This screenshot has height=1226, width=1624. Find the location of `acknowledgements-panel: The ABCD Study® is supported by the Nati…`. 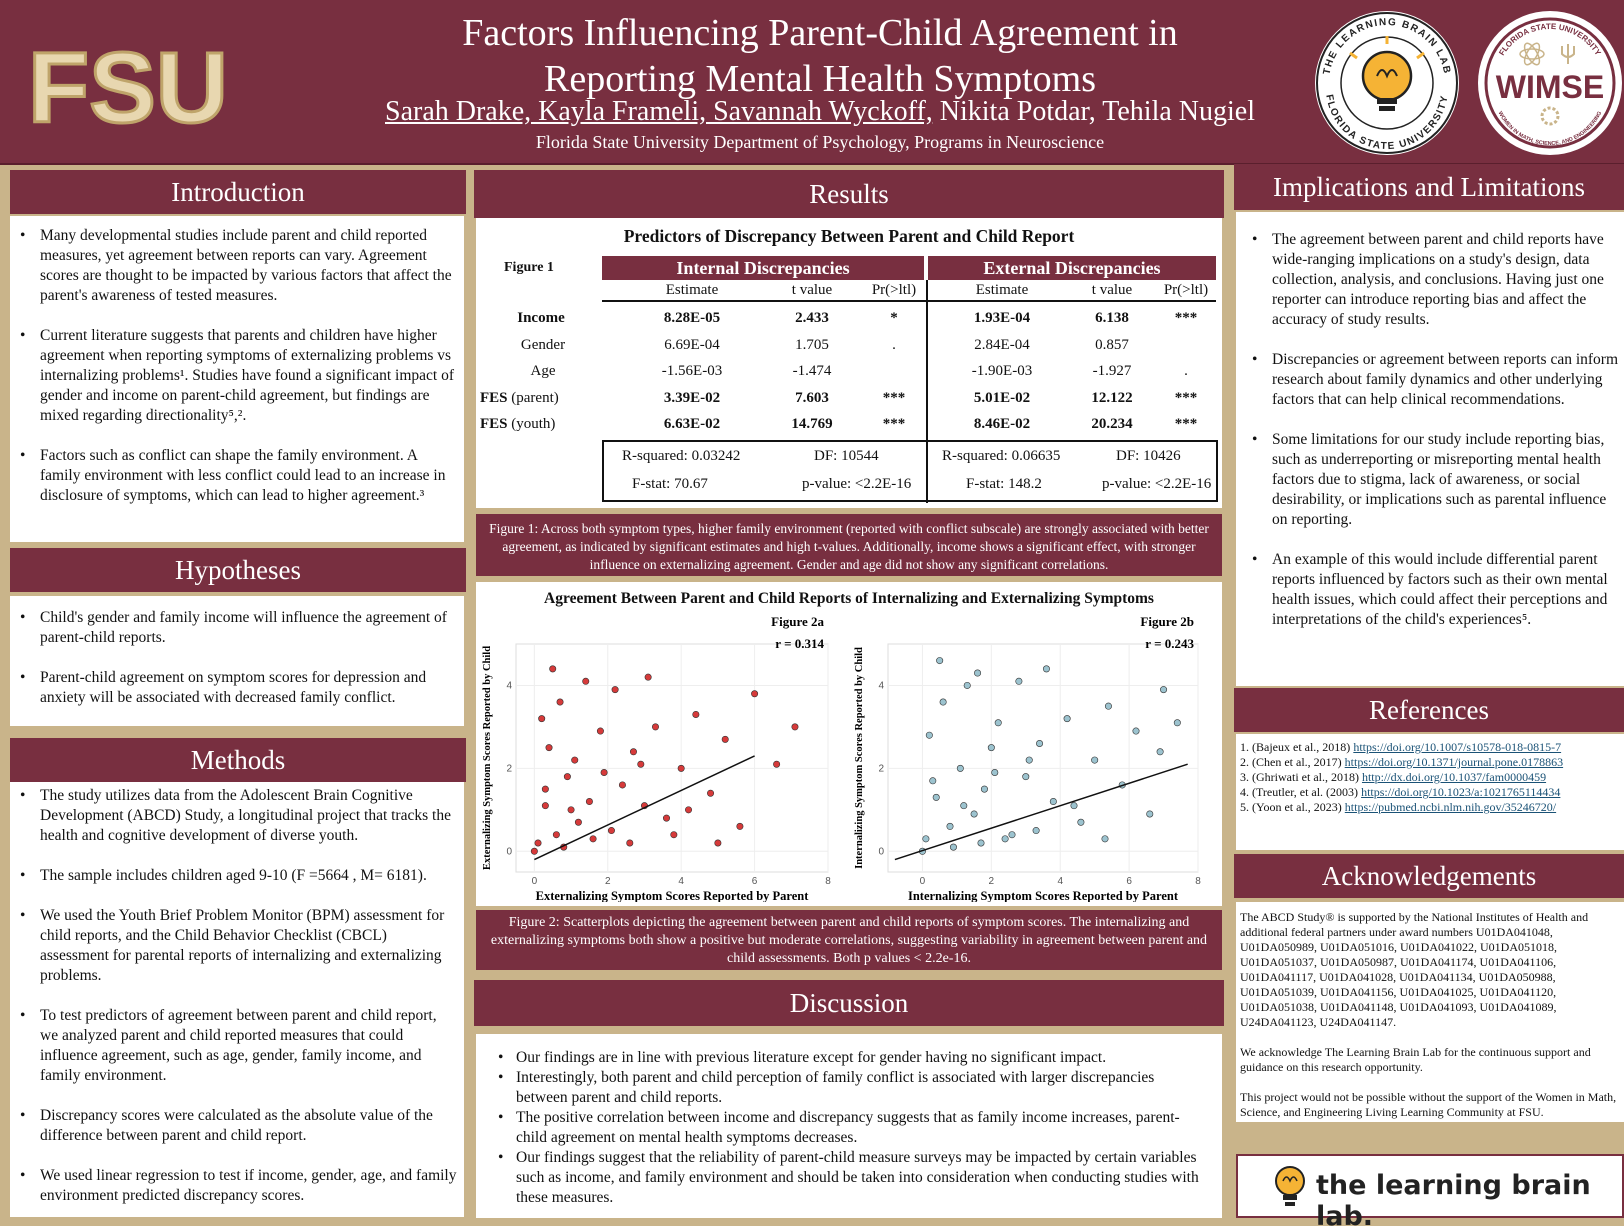

acknowledgements-panel: The ABCD Study® is supported by the Nati… is located at coordinates (1430, 1012).